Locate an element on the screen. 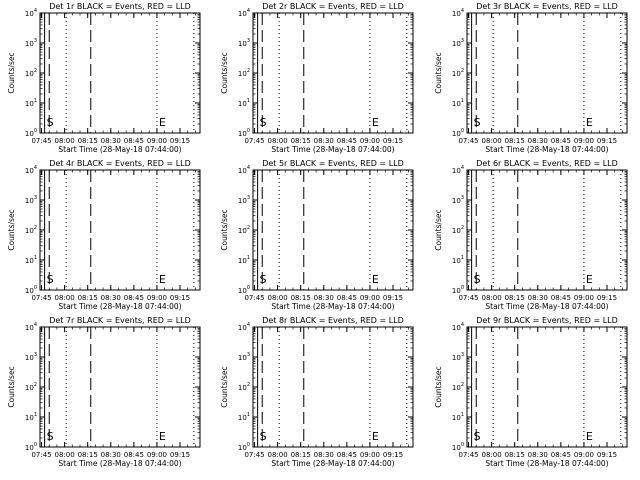 The width and height of the screenshot is (640, 480). panel-title: Det 8r BLACK = Events, RED = LLD is located at coordinates (333, 320).